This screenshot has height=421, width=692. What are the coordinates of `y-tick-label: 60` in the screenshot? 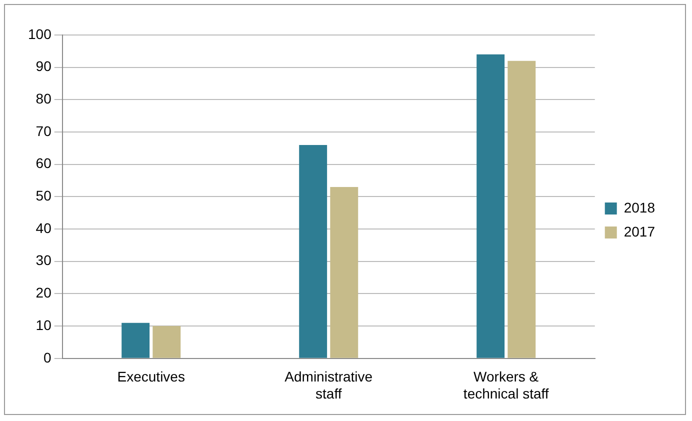 It's located at (44, 163).